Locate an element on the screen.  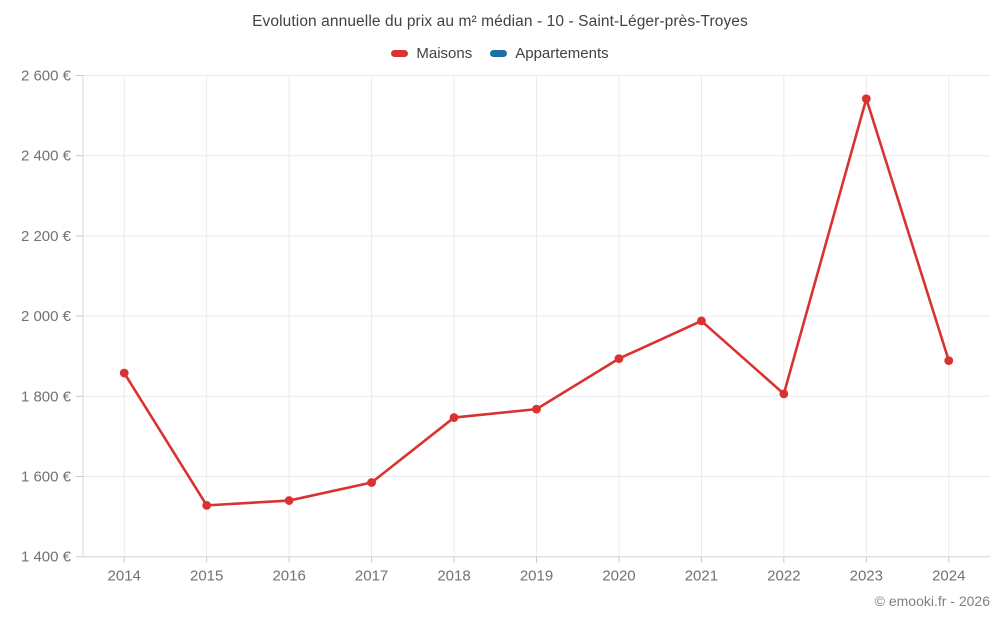
x-tick-label: 2023 is located at coordinates (866, 576).